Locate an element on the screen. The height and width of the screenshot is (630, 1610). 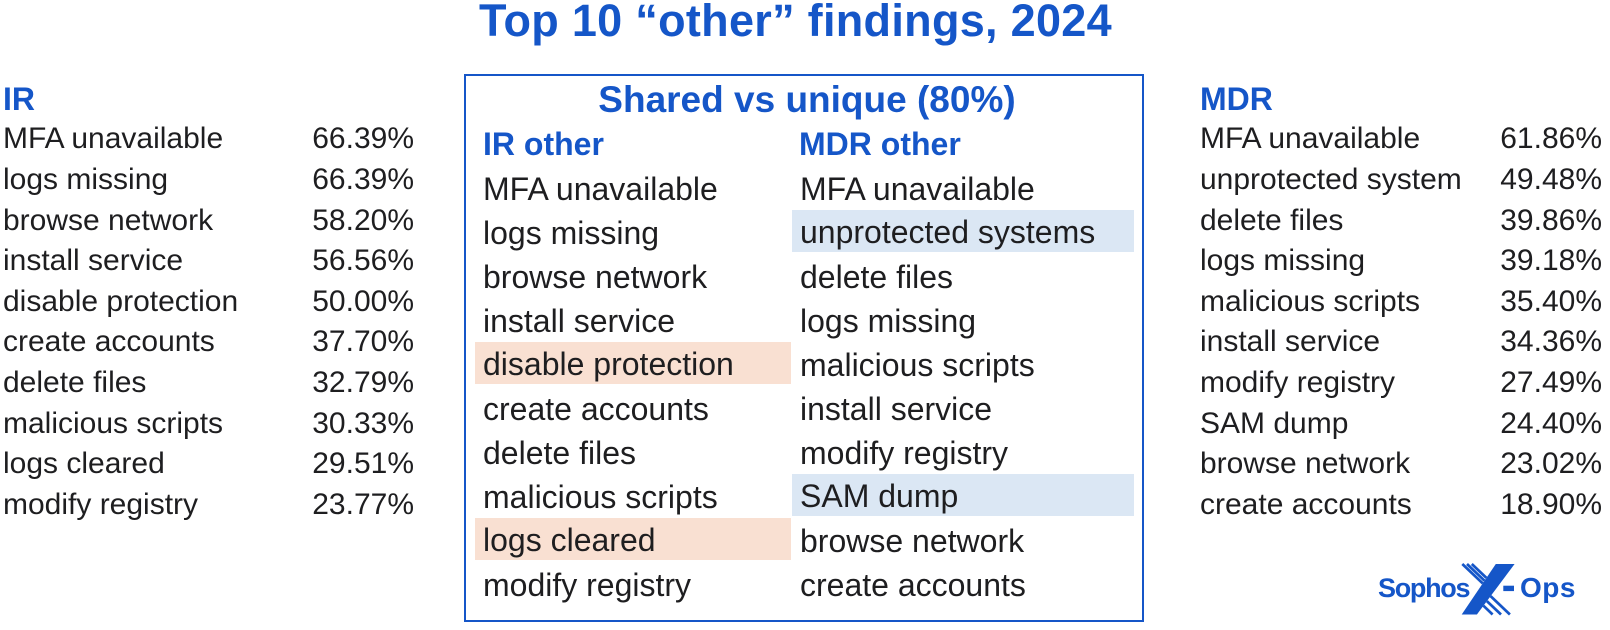
svg-text: Sophos is located at coordinates (1423, 588).